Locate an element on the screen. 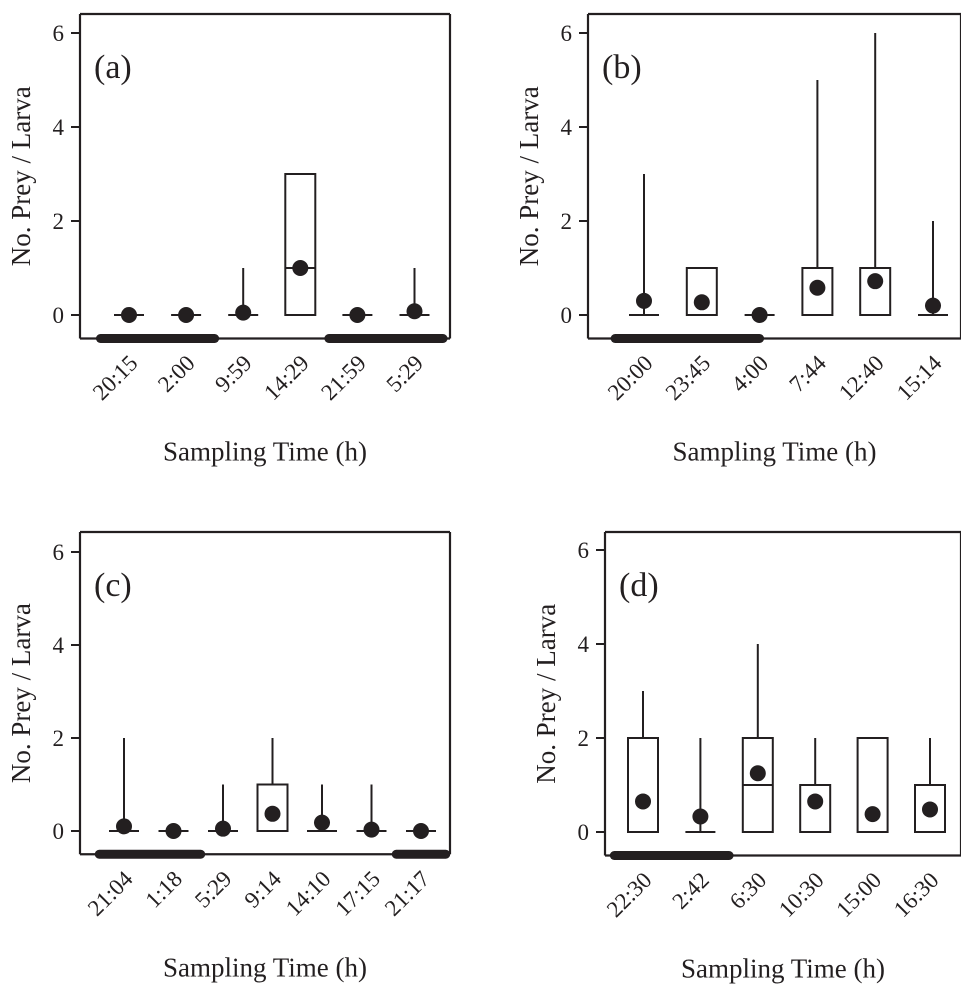 The height and width of the screenshot is (986, 961). box-15:14 is located at coordinates (933, 268).